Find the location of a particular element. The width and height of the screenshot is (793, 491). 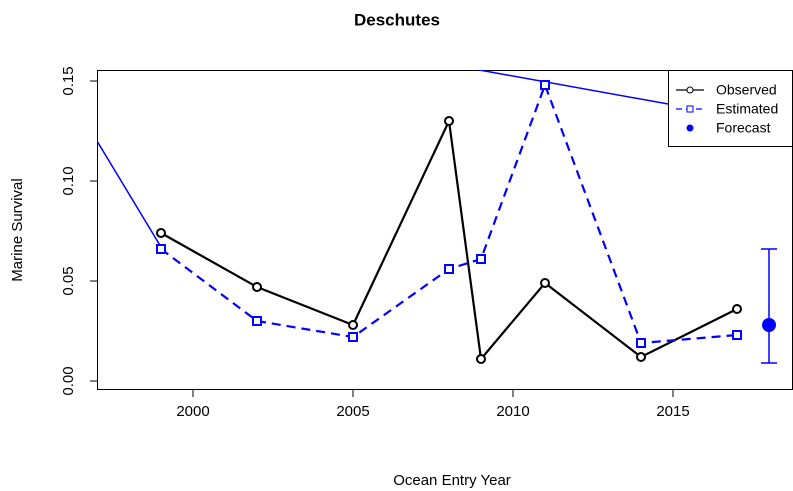

x-tick-label: 2005 is located at coordinates (352, 411).